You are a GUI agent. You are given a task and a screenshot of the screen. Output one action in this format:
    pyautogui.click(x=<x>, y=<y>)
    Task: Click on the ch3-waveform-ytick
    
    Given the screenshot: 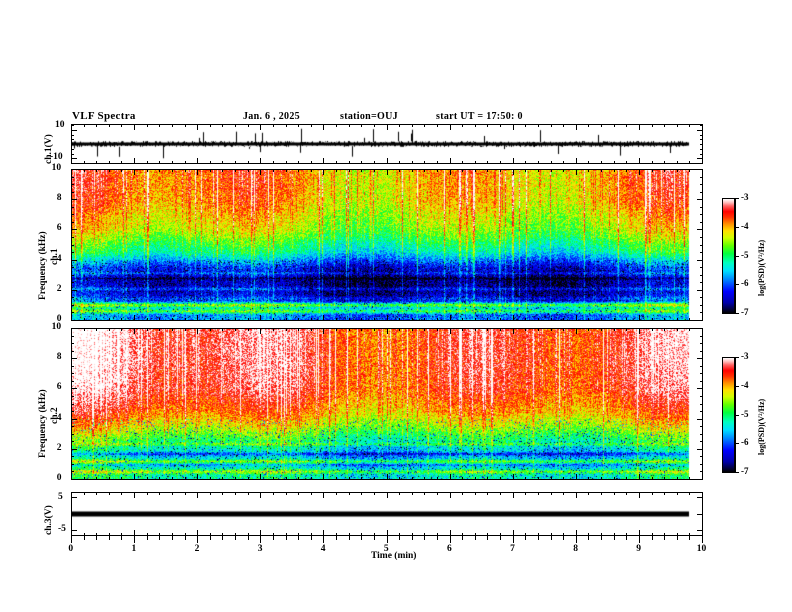 What is the action you would take?
    pyautogui.click(x=700, y=530)
    